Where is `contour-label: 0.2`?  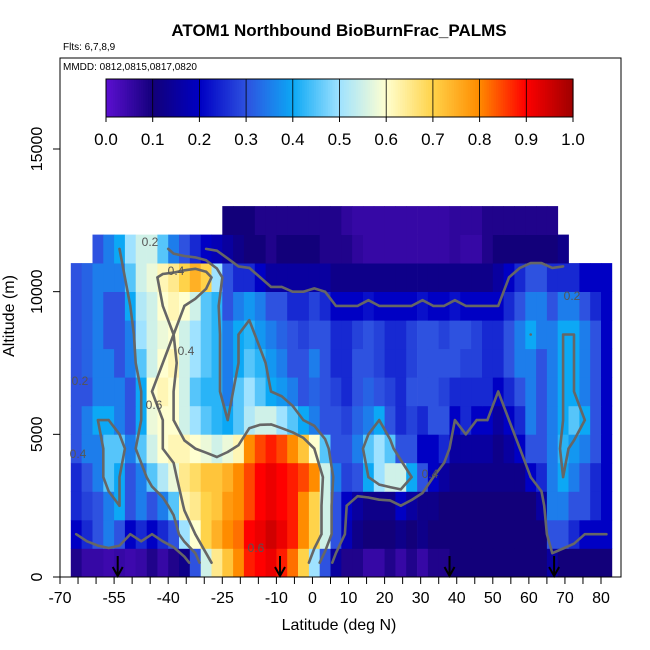
contour-label: 0.2 is located at coordinates (80, 381).